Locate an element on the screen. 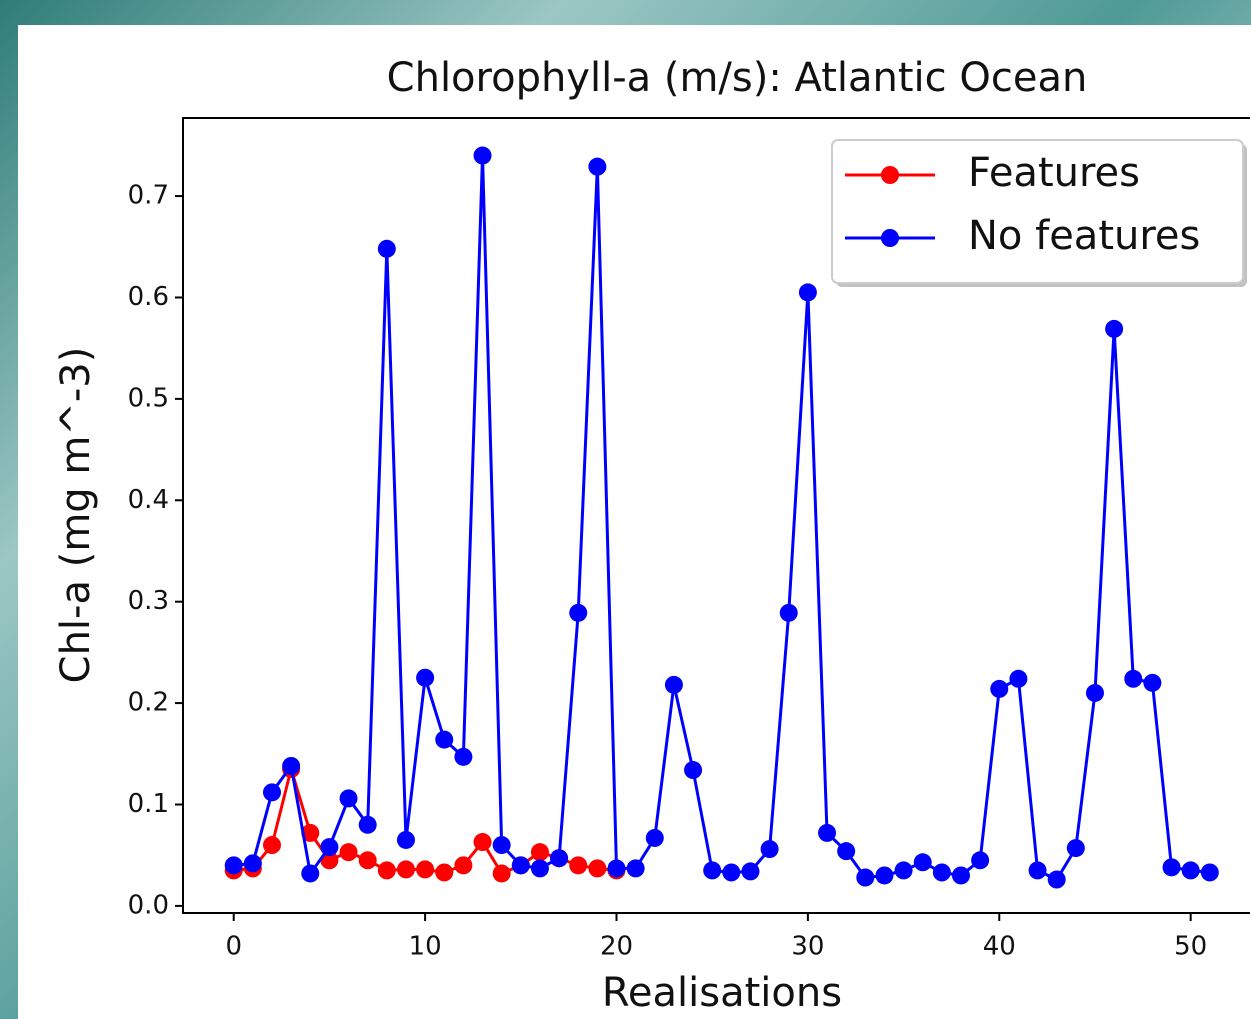 This screenshot has height=1019, width=1251. y-tick-label: 0.4 is located at coordinates (148, 500).